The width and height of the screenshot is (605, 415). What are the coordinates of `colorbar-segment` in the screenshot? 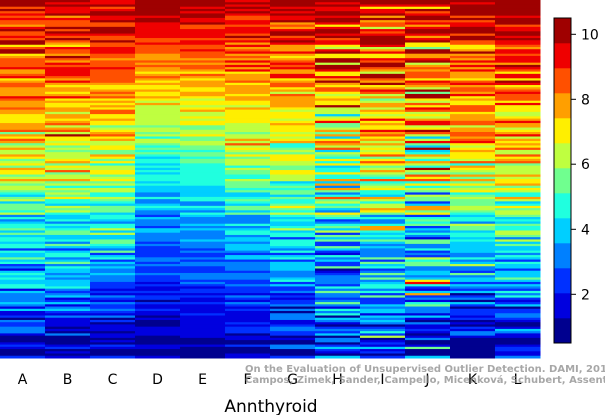 It's located at (562, 106).